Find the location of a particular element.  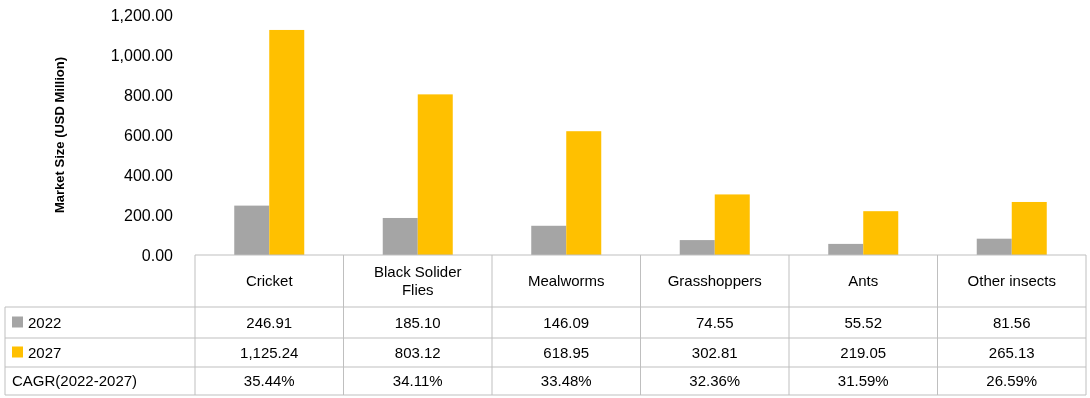

text: 34.11% is located at coordinates (417, 380).